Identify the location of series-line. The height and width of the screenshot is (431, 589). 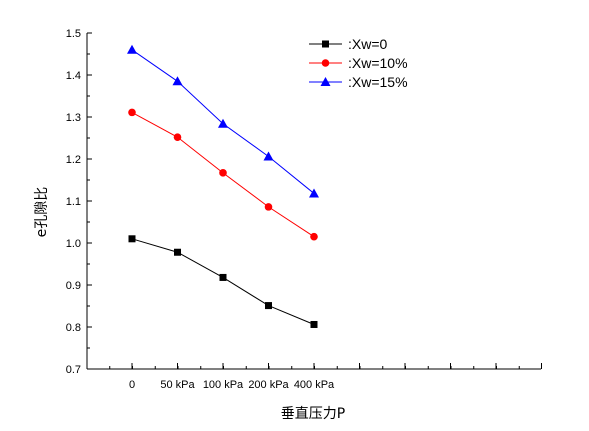
(223, 281).